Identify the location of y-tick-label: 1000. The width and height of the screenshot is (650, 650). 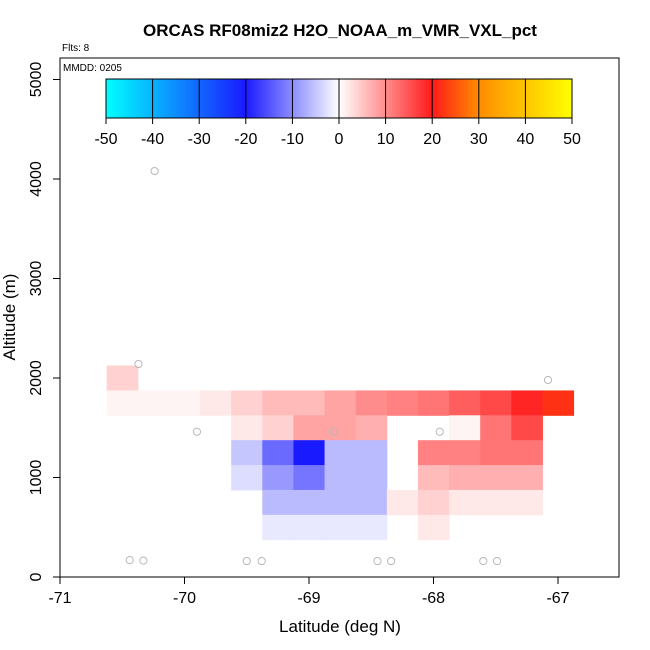
(36, 478).